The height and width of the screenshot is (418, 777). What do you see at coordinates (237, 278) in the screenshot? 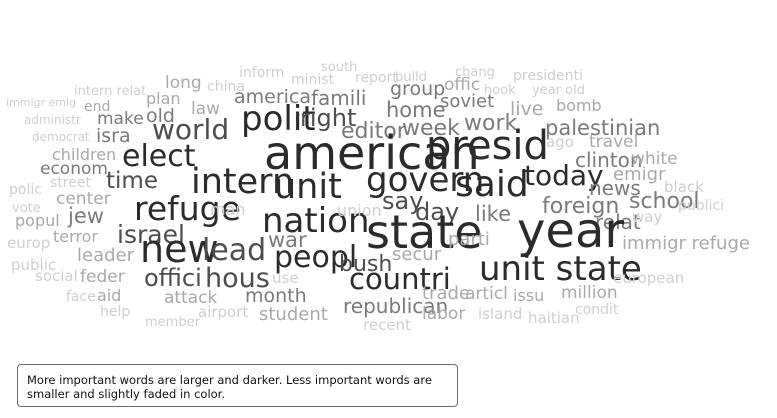
I see `cloud-word: hous` at bounding box center [237, 278].